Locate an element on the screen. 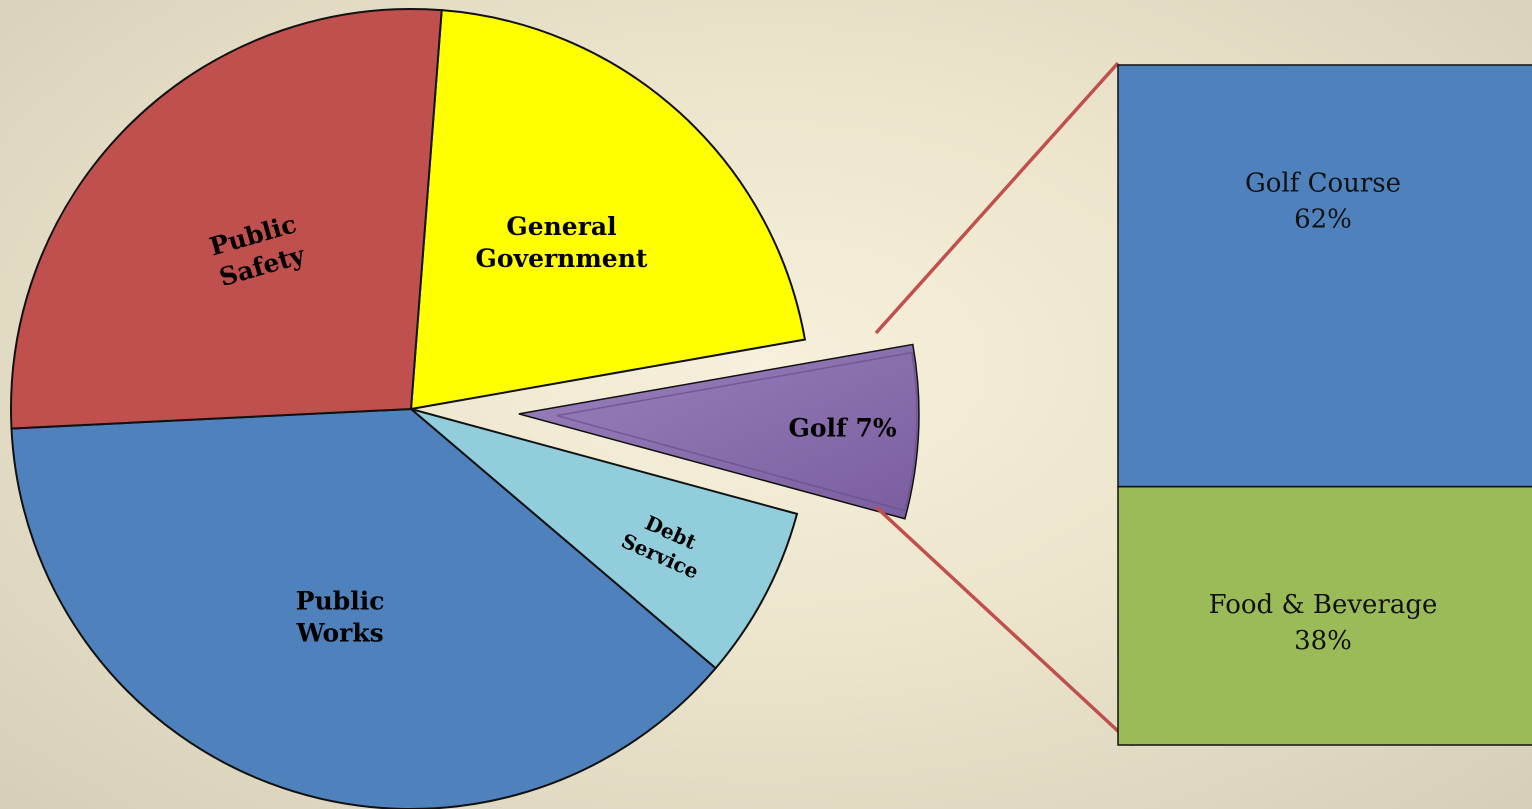  pie-label-public-works: Public Works is located at coordinates (339, 616).